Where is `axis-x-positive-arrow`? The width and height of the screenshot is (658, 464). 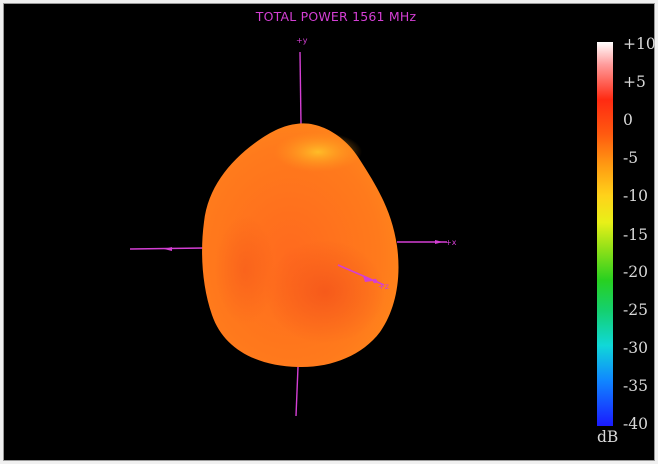 axis-x-positive-arrow is located at coordinates (439, 242).